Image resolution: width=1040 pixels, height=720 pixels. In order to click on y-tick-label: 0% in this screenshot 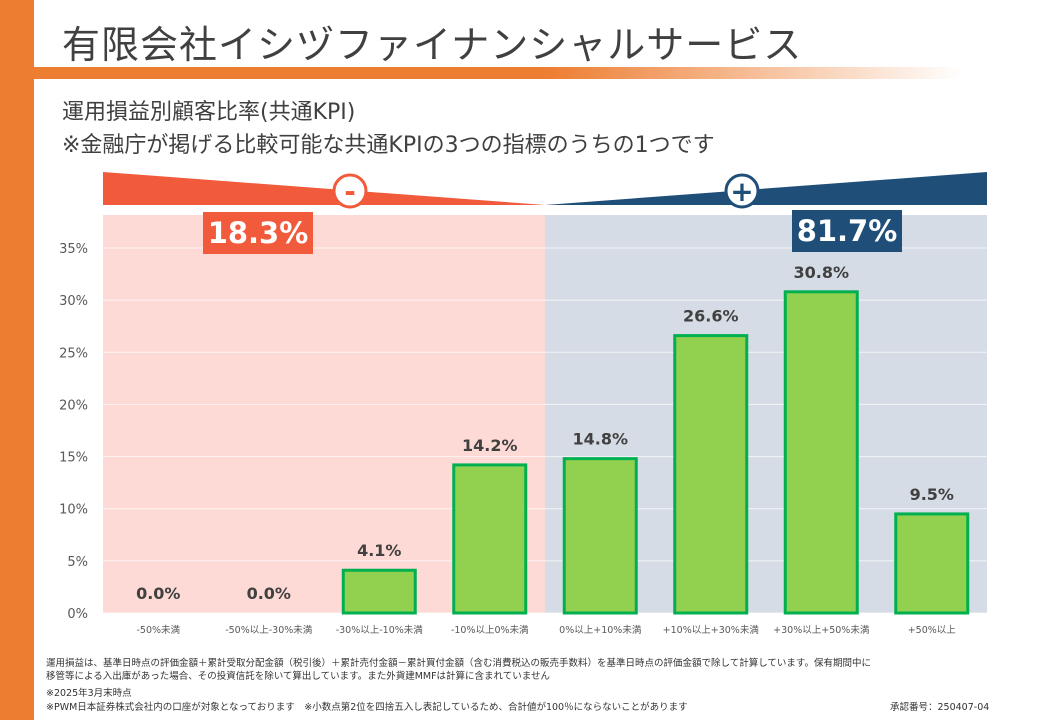, I will do `click(77, 614)`.